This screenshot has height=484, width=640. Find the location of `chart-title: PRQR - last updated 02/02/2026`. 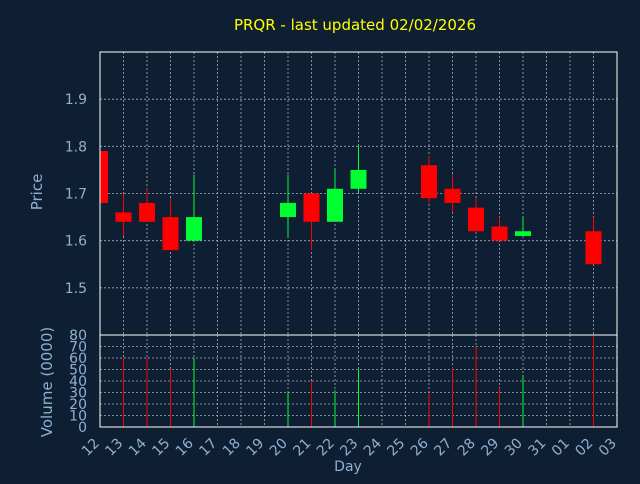

chart-title: PRQR - last updated 02/02/2026 is located at coordinates (355, 25).